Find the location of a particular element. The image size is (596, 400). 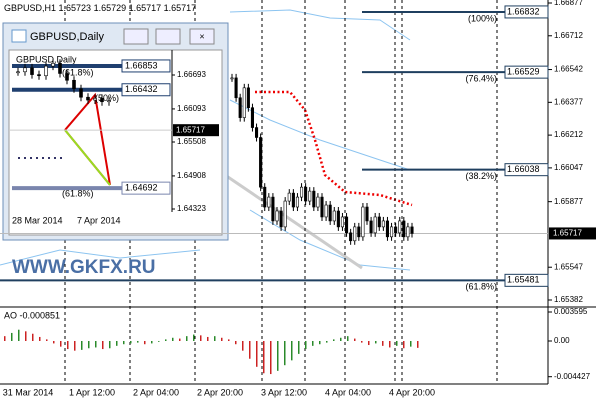

inset-y-tick-label: 1.65508 is located at coordinates (191, 141).